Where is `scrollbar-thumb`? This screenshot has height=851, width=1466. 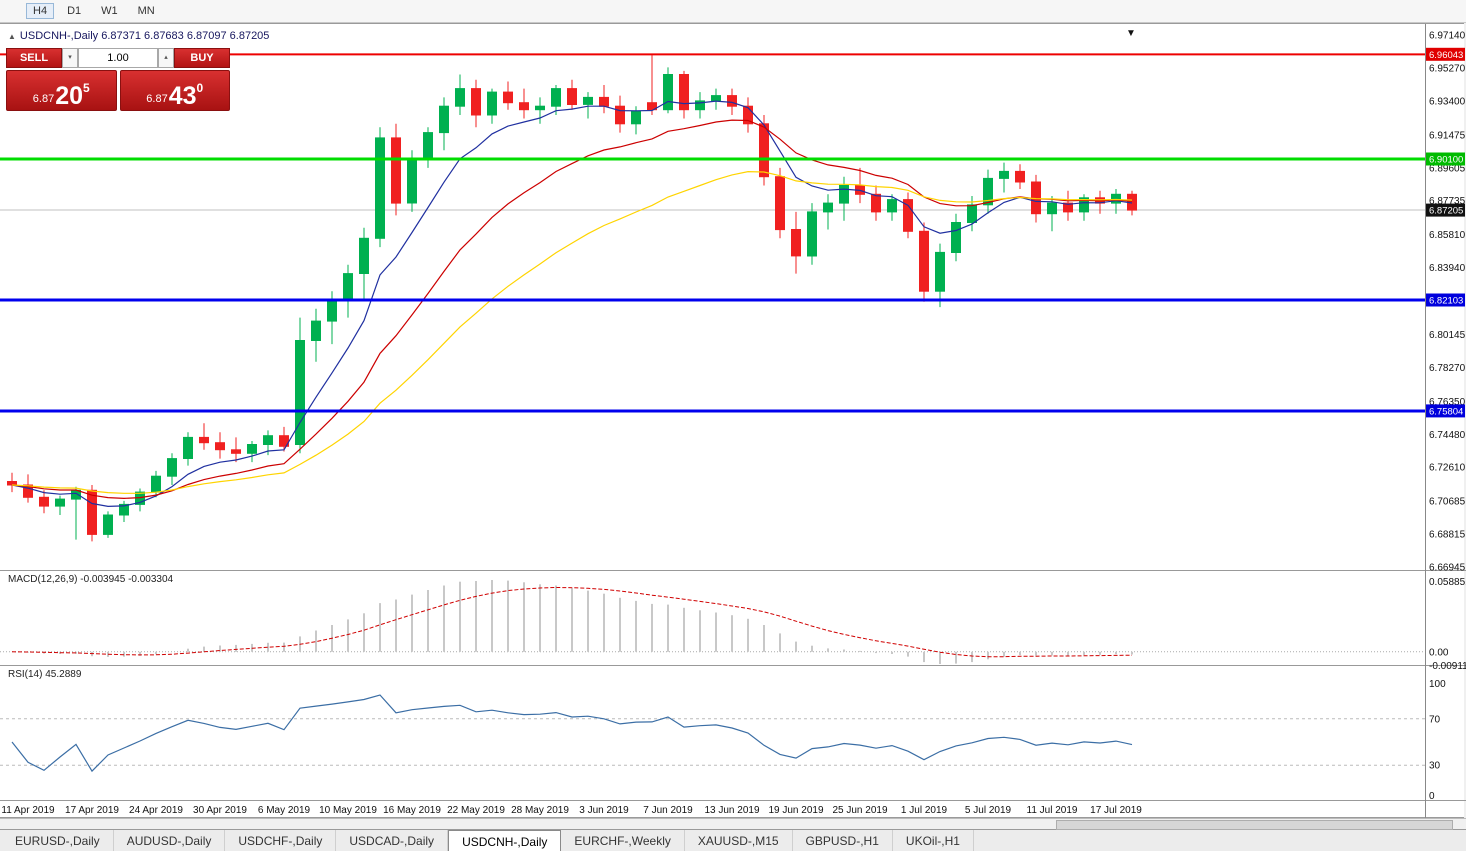
scrollbar-thumb is located at coordinates (1254, 825).